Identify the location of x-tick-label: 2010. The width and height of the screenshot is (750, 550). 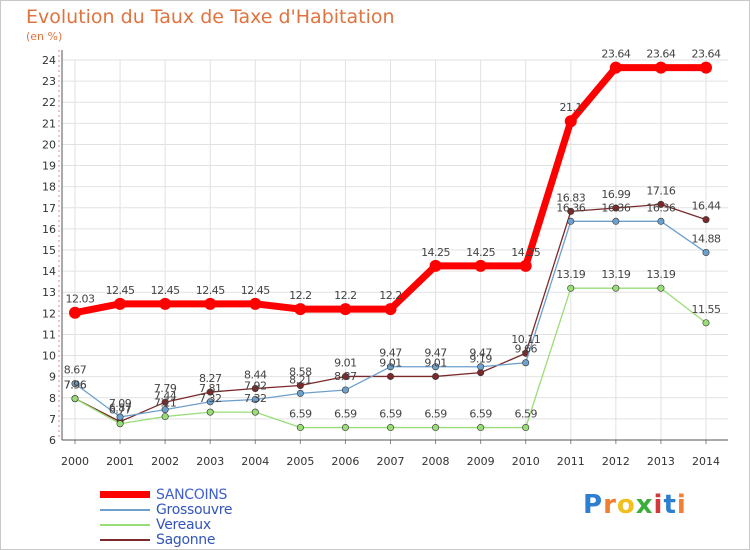
(526, 461).